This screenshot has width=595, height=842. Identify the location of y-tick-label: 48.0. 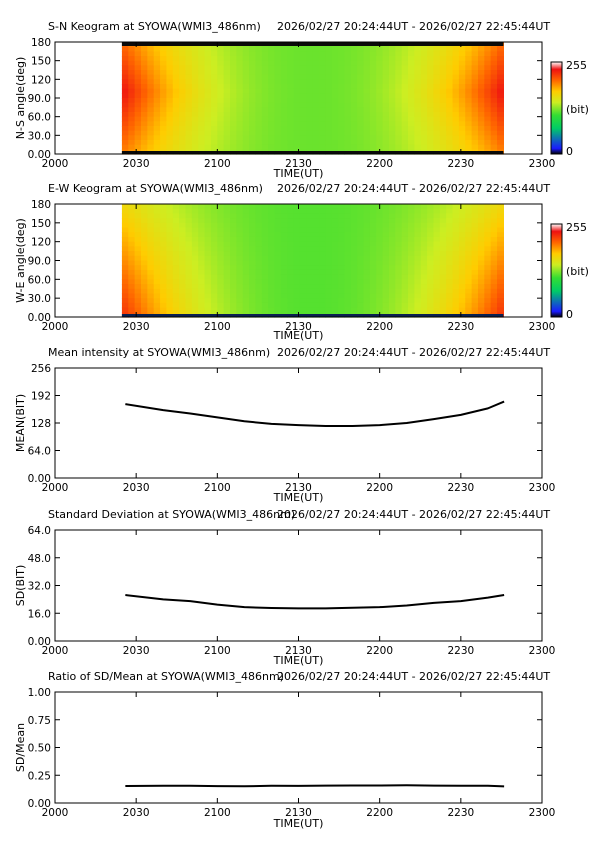
(39, 559).